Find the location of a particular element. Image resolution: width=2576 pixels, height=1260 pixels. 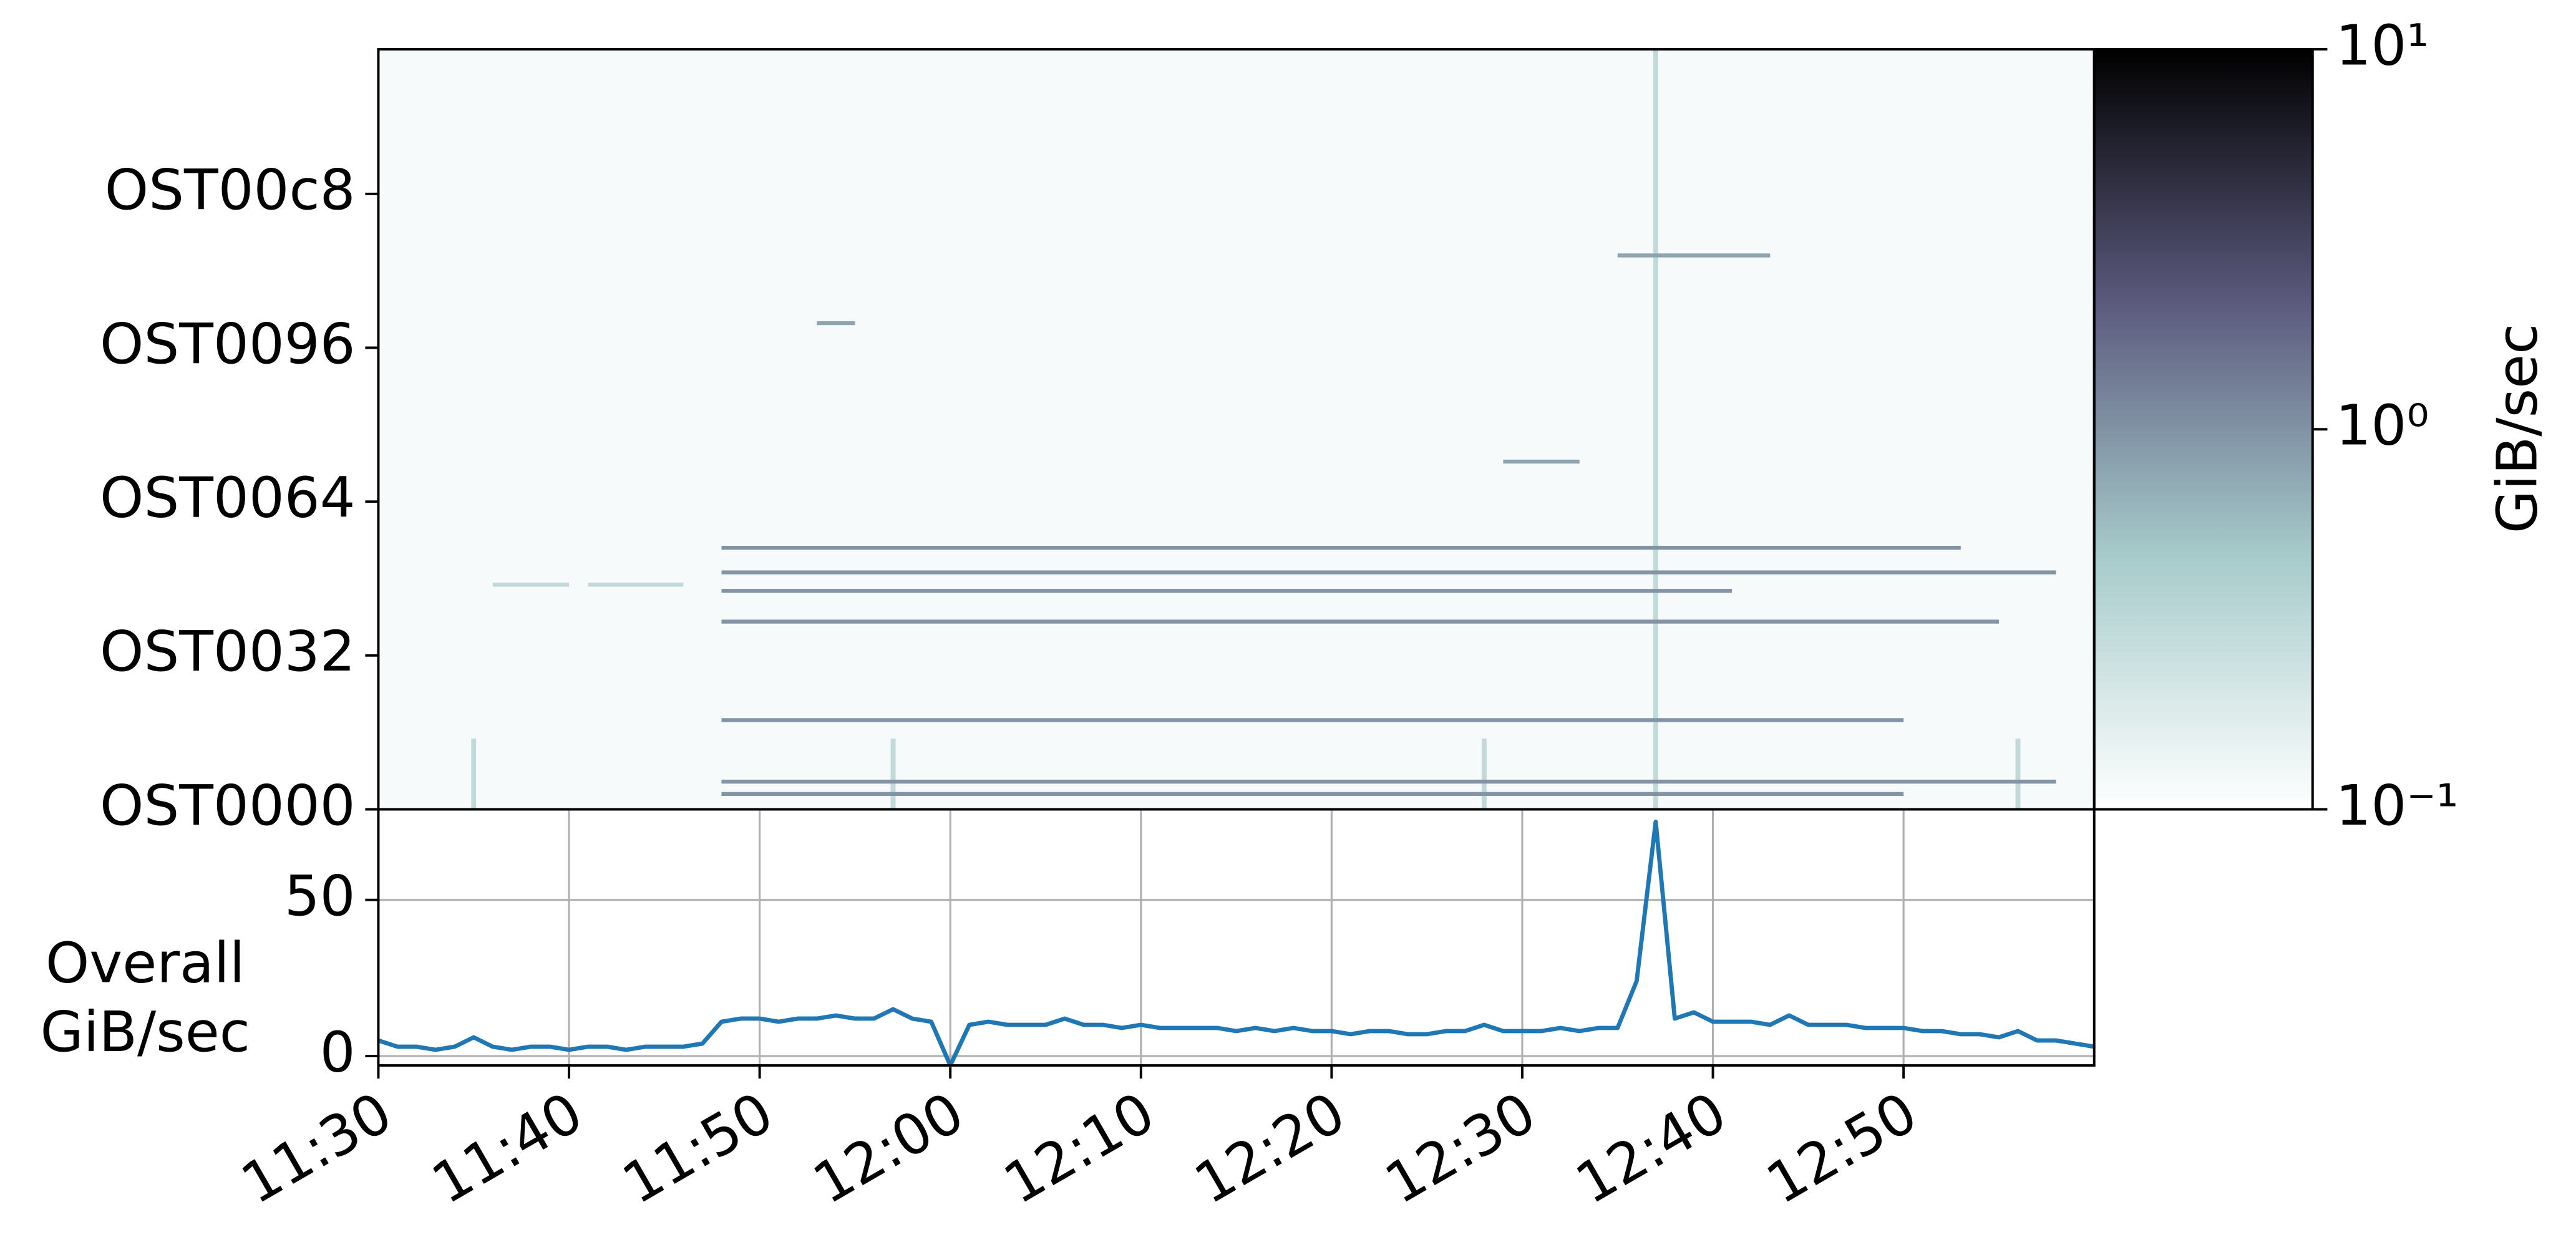

x-tick-label: 12:30 is located at coordinates (1461, 1148).